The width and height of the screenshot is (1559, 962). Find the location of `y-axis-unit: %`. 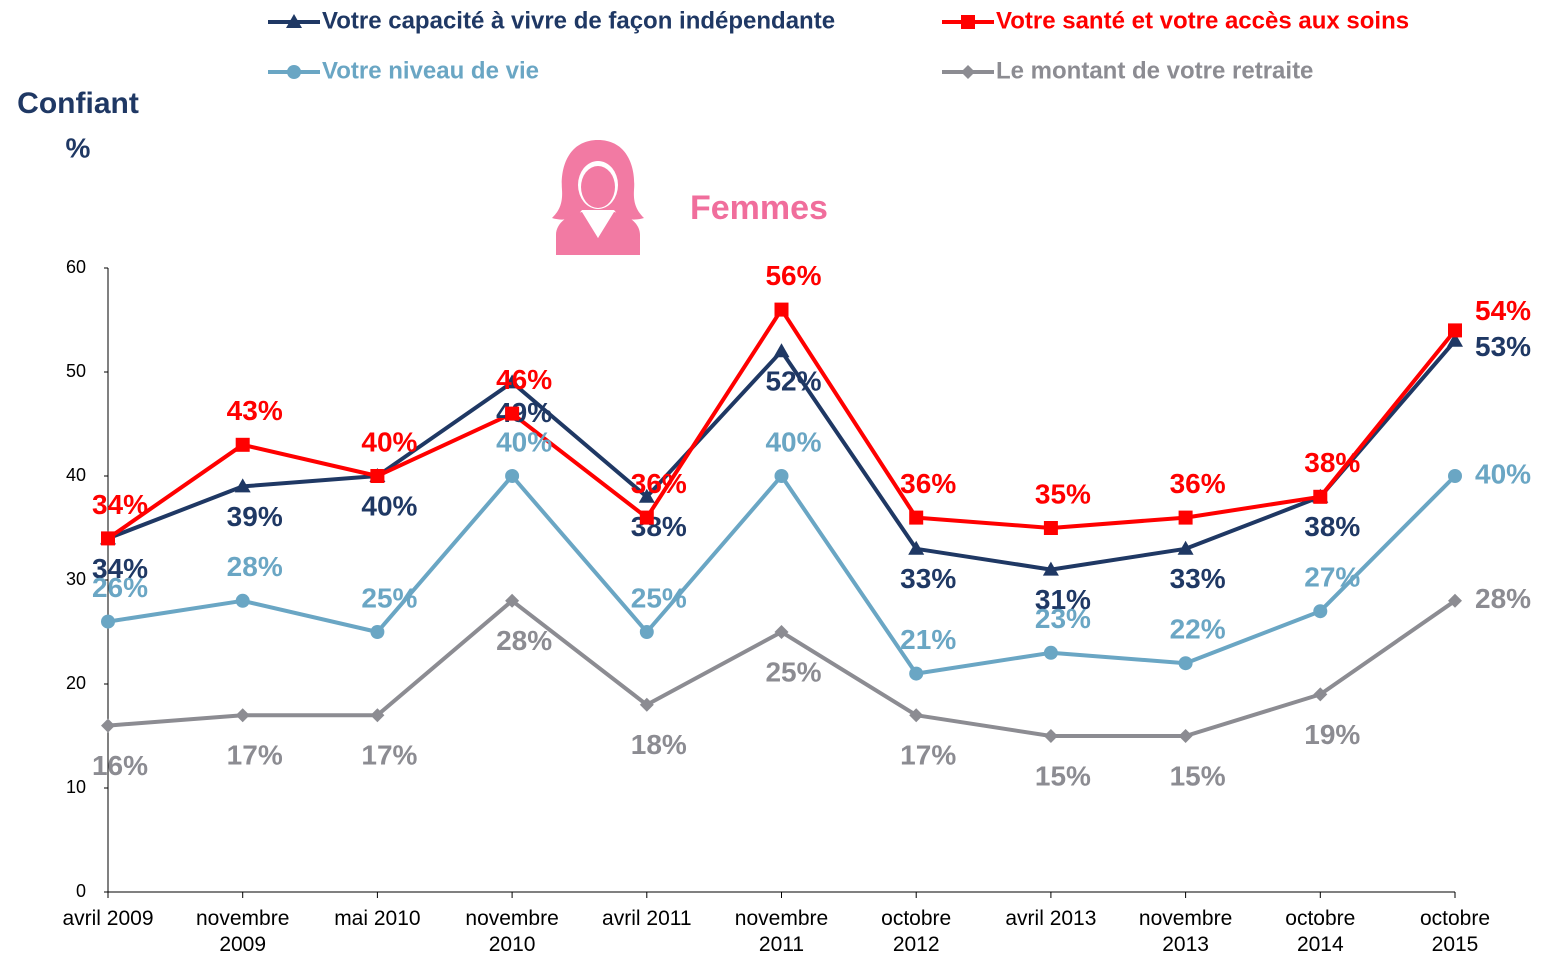

y-axis-unit: % is located at coordinates (78, 147).